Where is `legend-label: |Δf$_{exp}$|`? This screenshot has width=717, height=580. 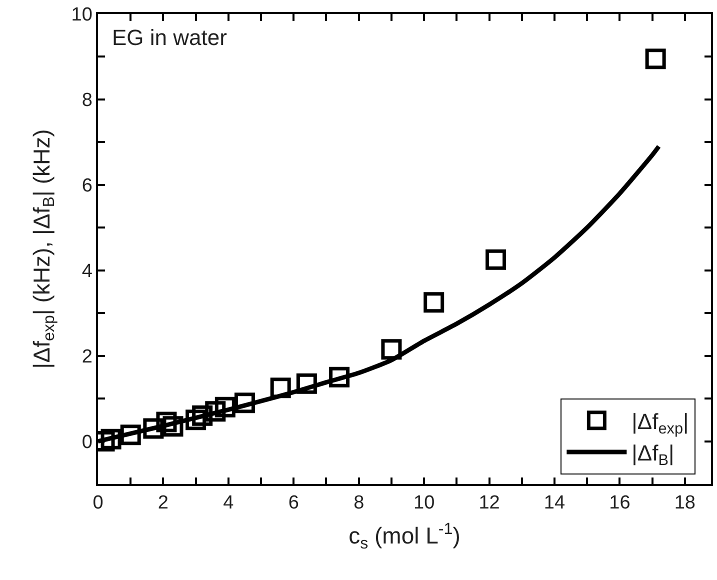
legend-label: |Δf$_{exp}$| is located at coordinates (660, 423).